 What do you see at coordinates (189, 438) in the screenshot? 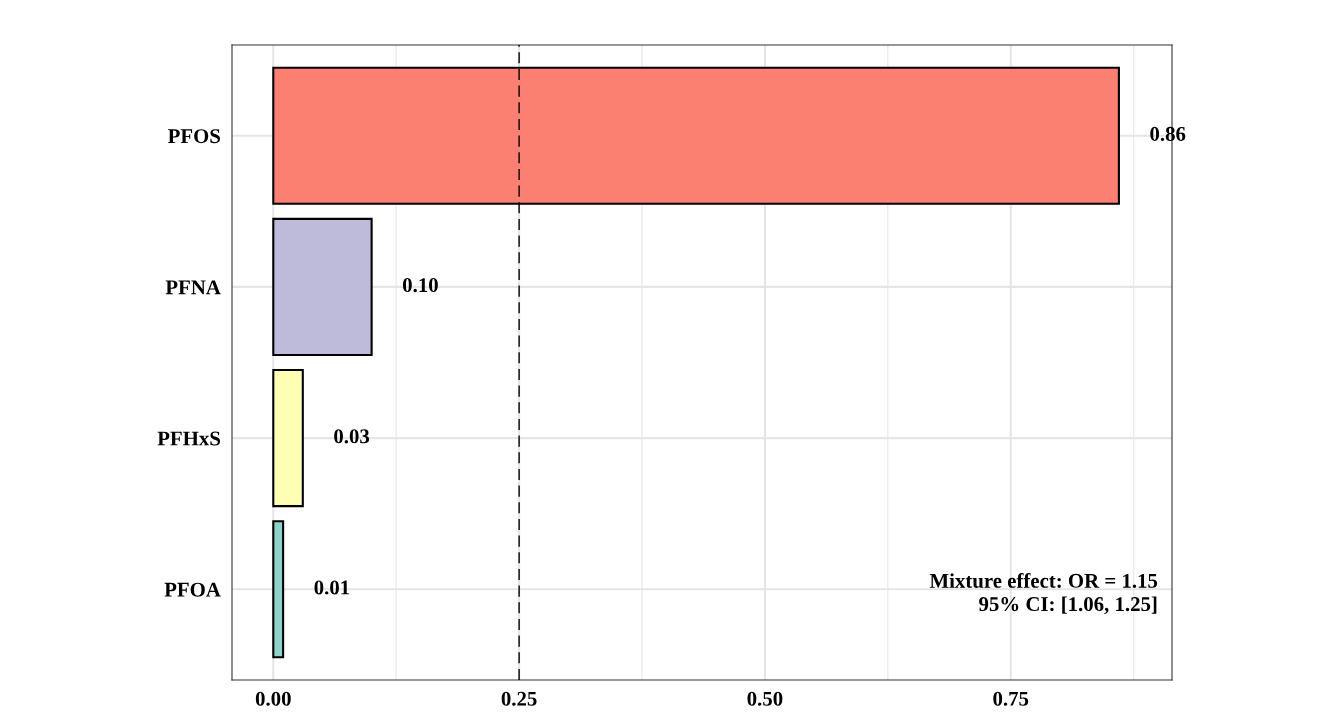
I see `y-tick-label: PFHxS` at bounding box center [189, 438].